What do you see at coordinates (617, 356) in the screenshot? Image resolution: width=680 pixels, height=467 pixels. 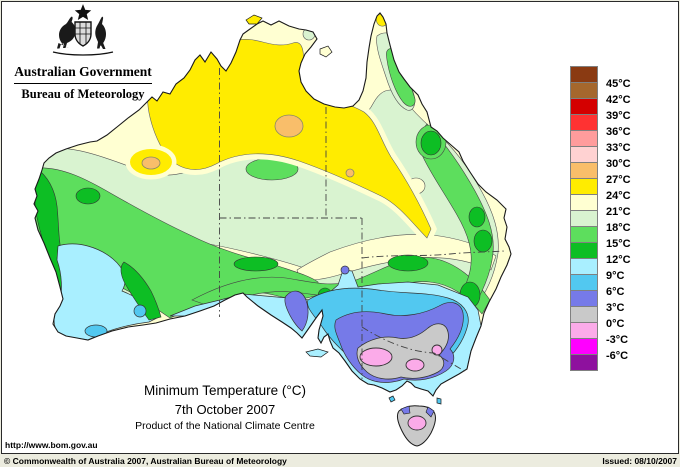 I see `legend-label: -6°C` at bounding box center [617, 356].